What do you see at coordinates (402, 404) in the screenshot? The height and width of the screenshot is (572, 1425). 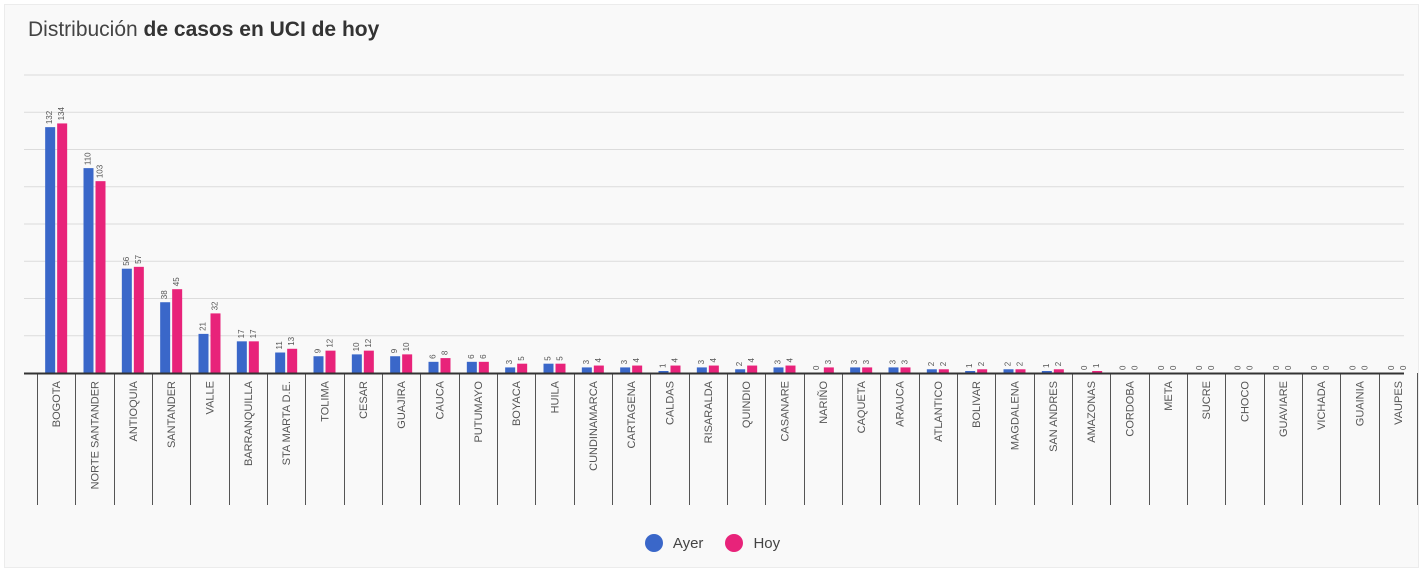 I see `category-label: GUAJIRA` at bounding box center [402, 404].